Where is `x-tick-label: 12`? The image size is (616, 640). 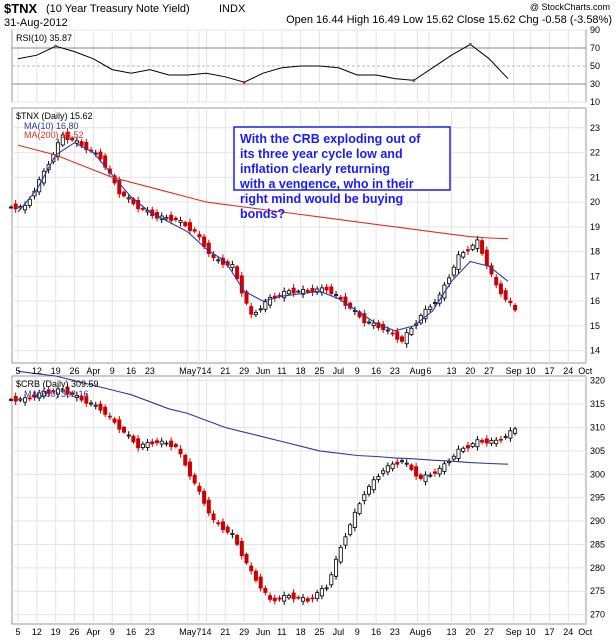
x-tick-label: 12 is located at coordinates (37, 632).